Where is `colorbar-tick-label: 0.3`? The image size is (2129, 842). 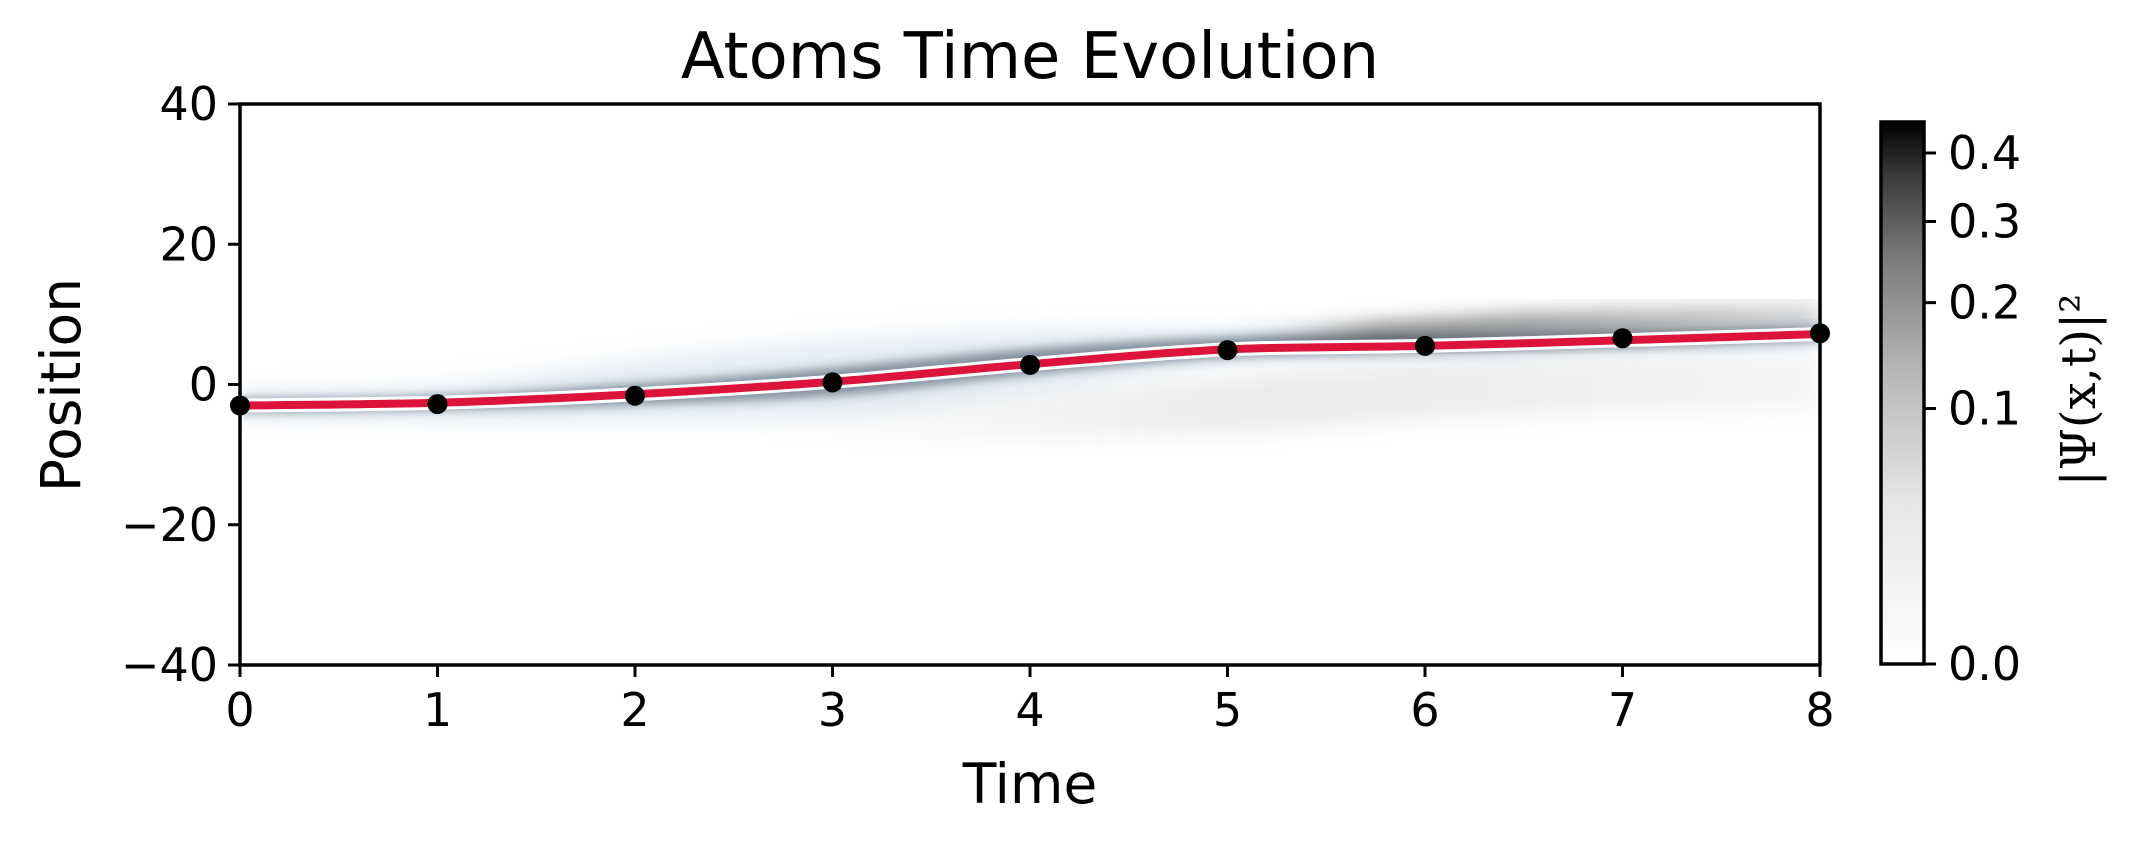 colorbar-tick-label: 0.3 is located at coordinates (1984, 221).